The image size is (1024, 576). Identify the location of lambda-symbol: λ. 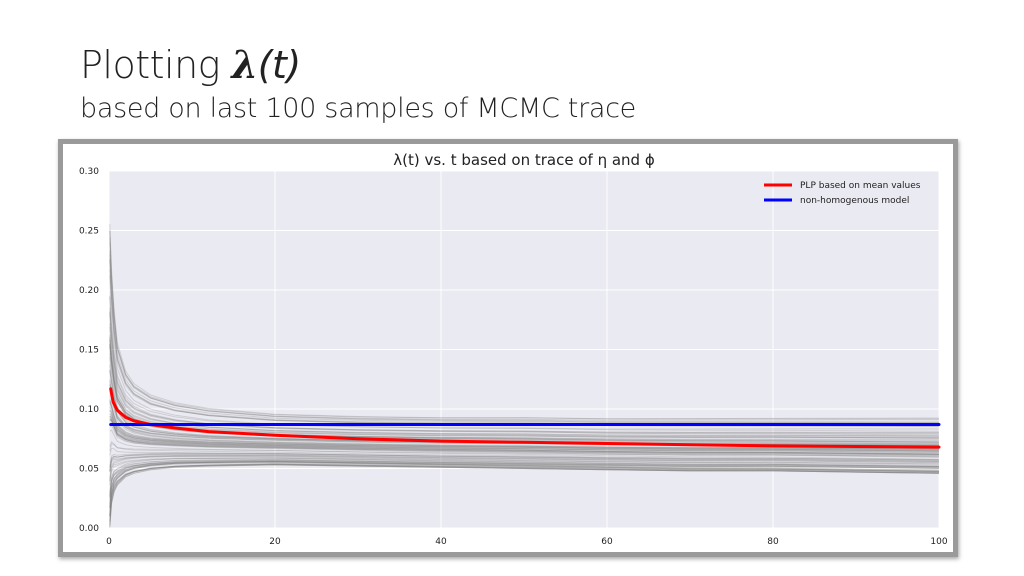
(245, 64).